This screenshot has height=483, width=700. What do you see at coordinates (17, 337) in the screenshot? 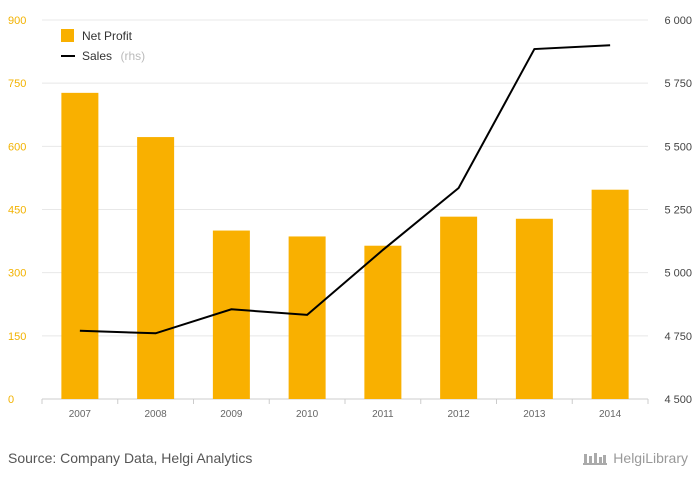
I see `left-tick-label: 150` at bounding box center [17, 337].